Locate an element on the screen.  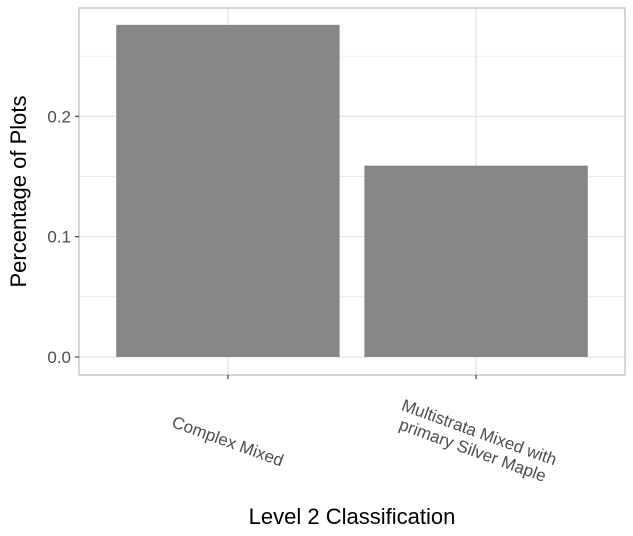
y-axis-ticks: 0.0 0.1 0.2 is located at coordinates (63, 237).